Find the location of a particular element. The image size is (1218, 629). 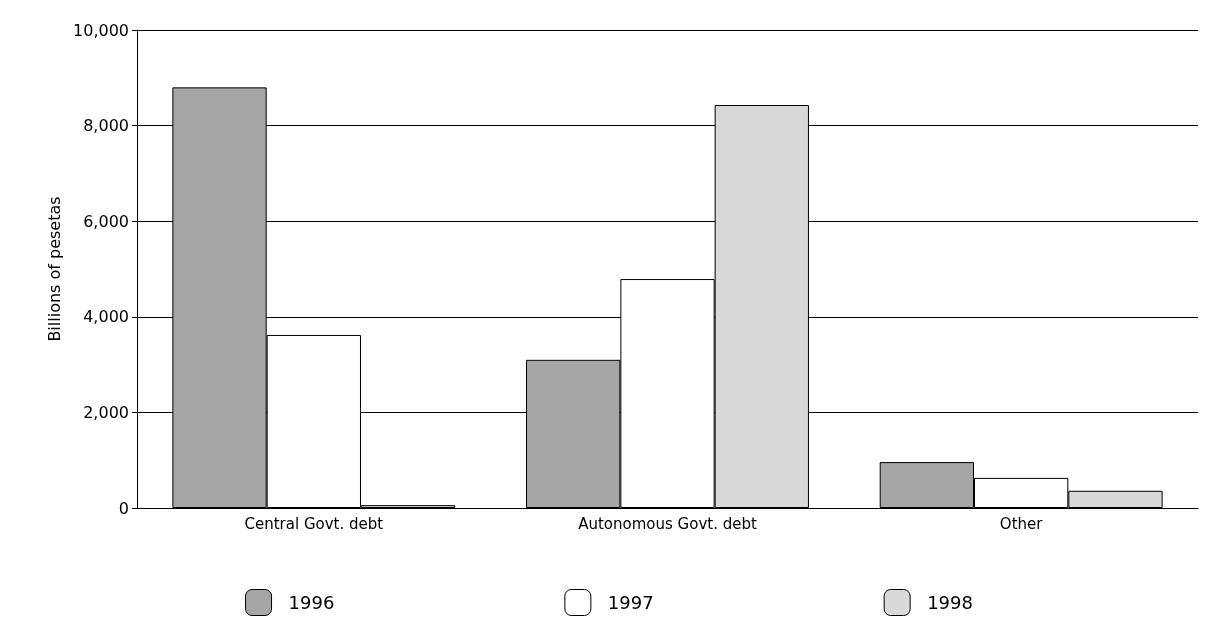

y-tick-label: 4,000 is located at coordinates (106, 317).